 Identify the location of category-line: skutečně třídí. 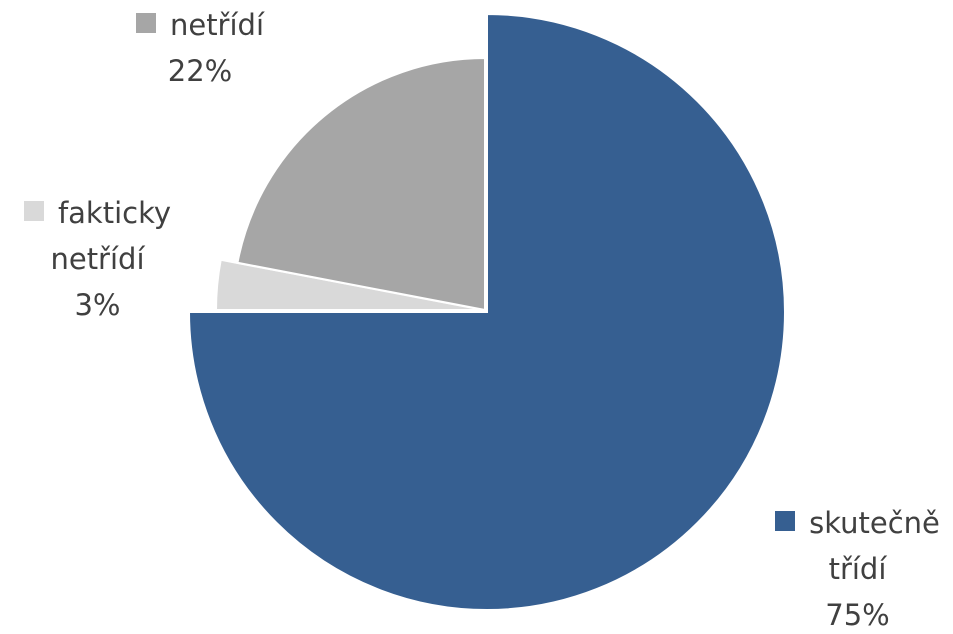
(856, 546).